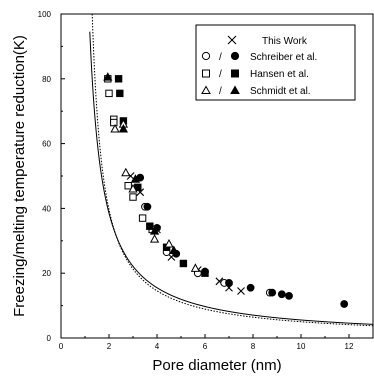 The height and width of the screenshot is (378, 374). Describe the element at coordinates (301, 346) in the screenshot. I see `x-tick-label: 10` at that location.